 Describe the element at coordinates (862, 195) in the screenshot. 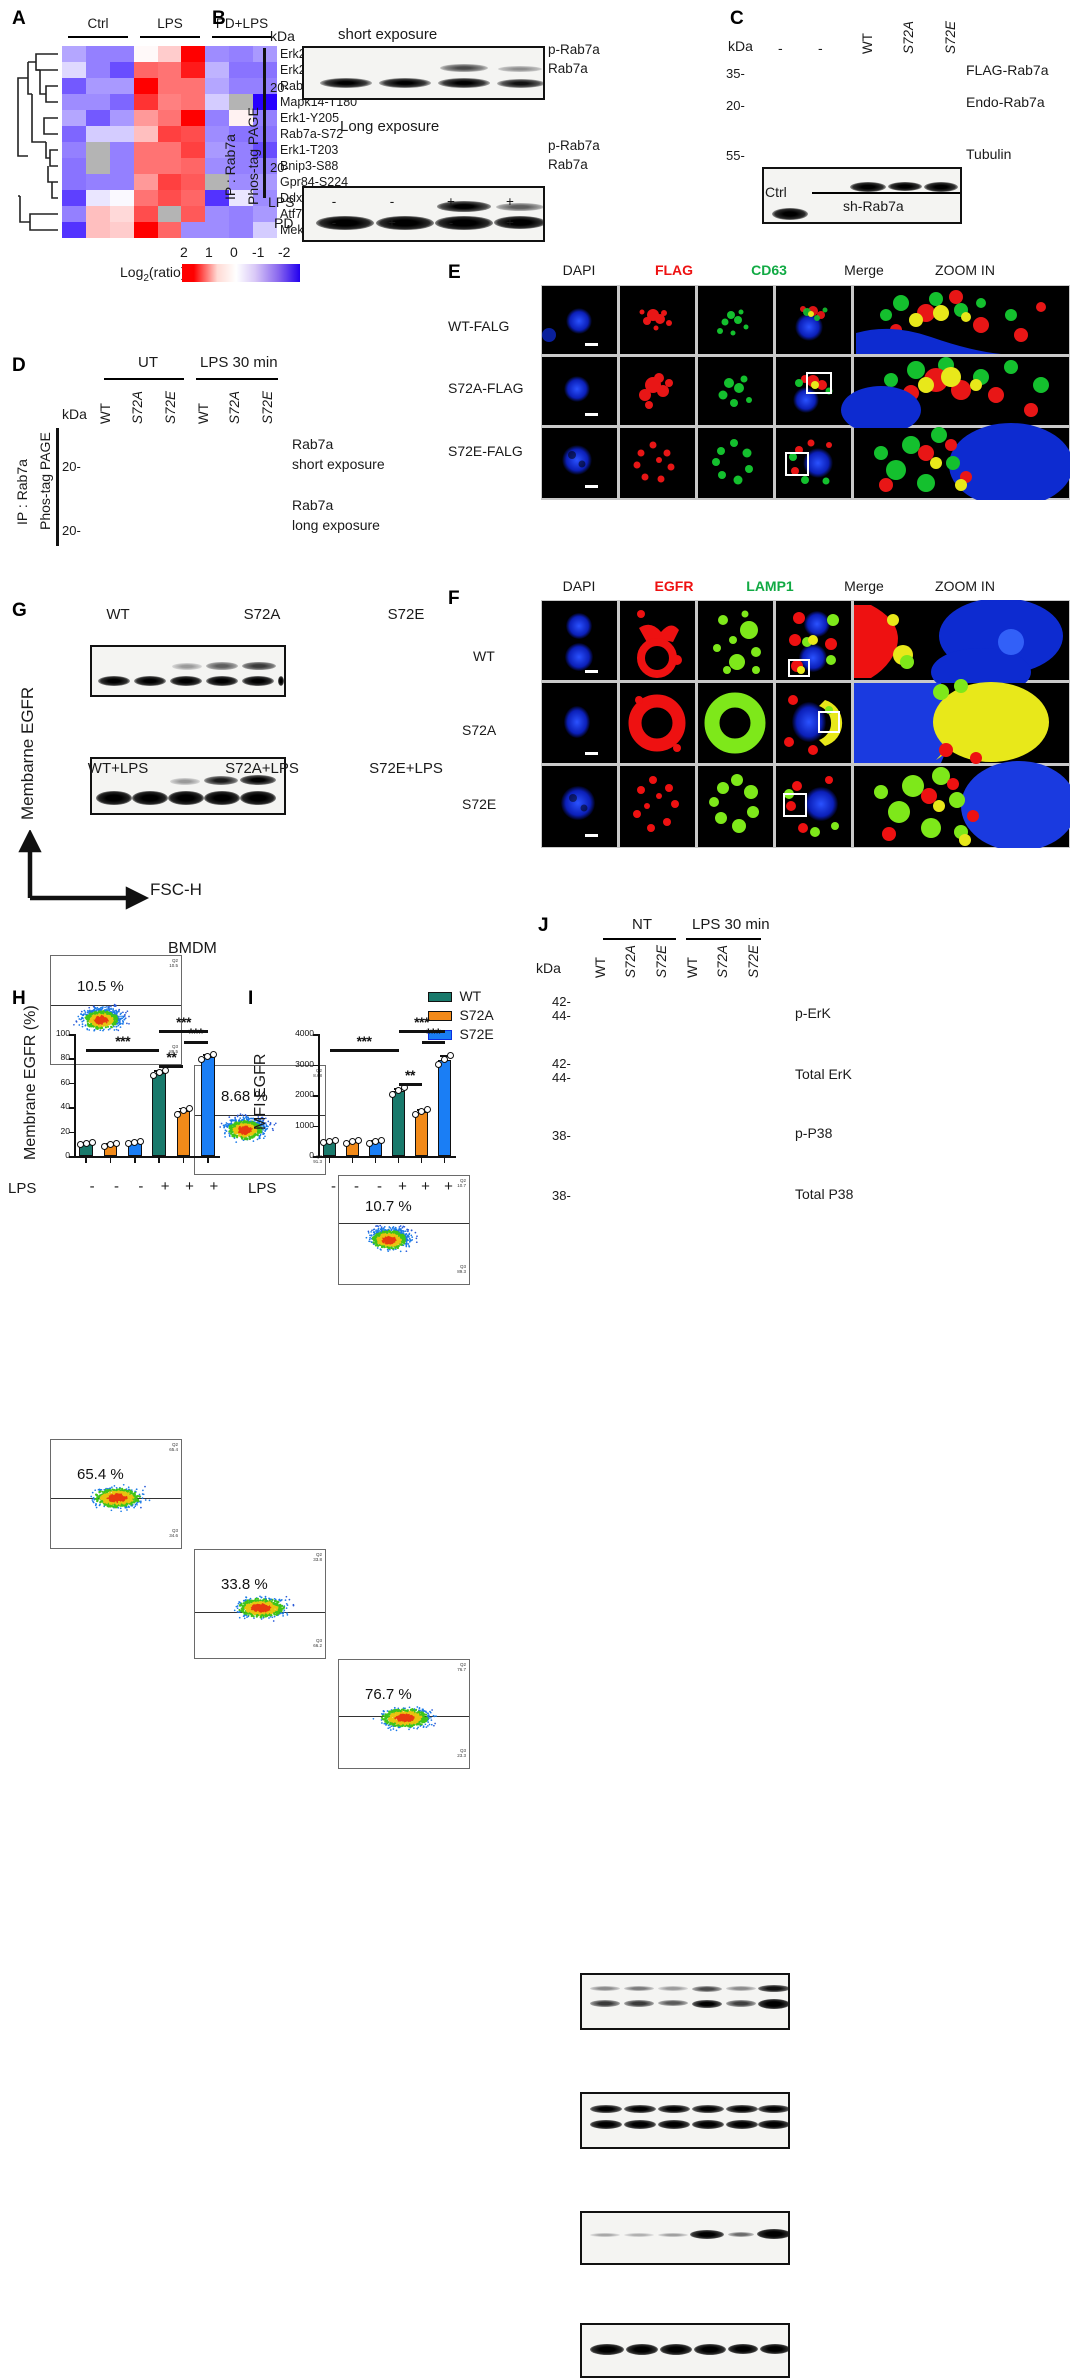

I see `panel-c-blot-flag-rab7a` at that location.